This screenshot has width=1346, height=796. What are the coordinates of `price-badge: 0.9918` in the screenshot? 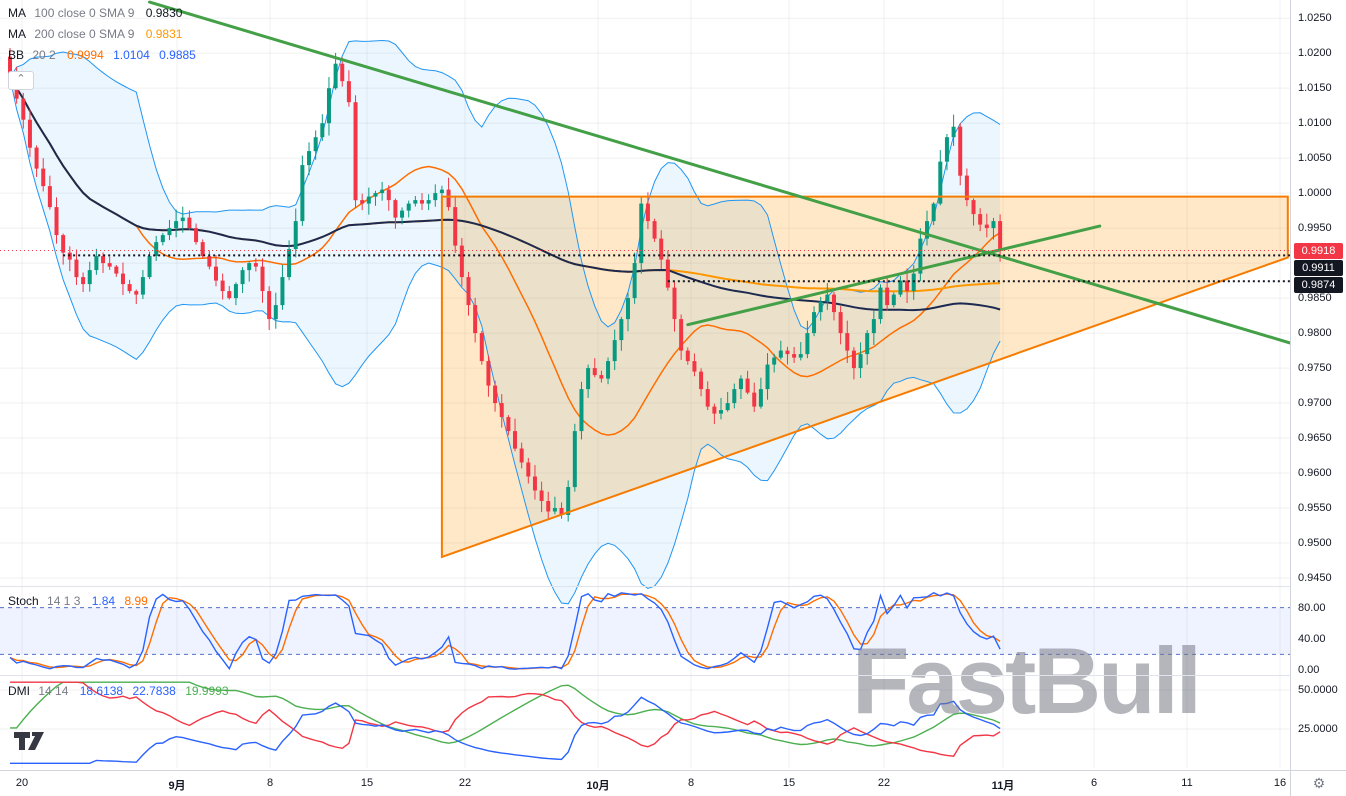 It's located at (1318, 250).